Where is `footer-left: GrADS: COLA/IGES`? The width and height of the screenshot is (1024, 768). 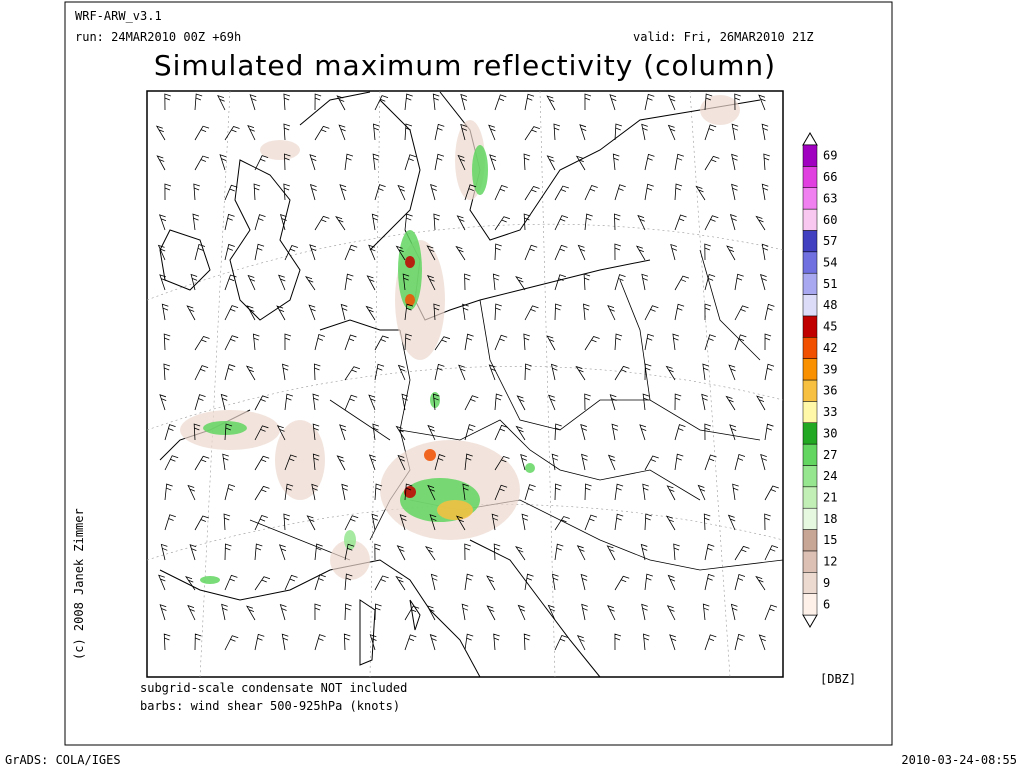 footer-left: GrADS: COLA/IGES is located at coordinates (63, 760).